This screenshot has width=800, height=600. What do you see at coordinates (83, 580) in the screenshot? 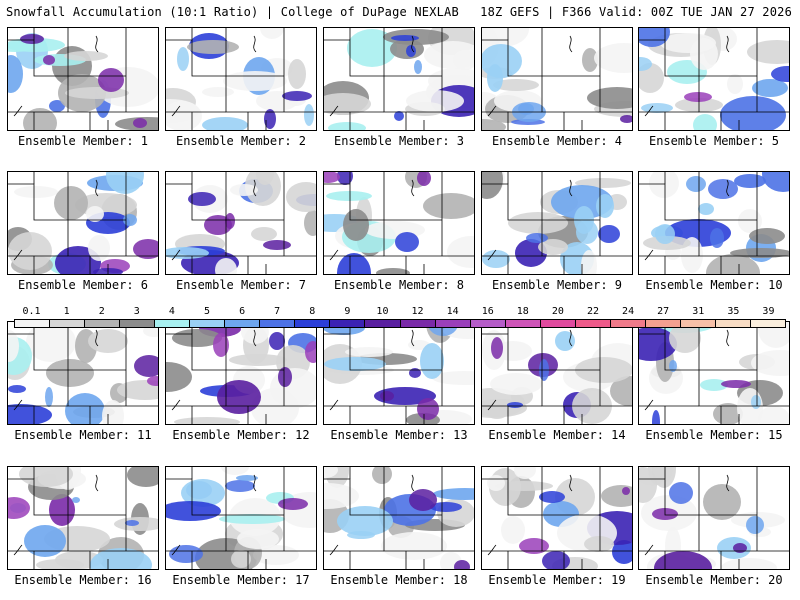
I see `ensemble-member-label: Ensemble Member: 16` at bounding box center [83, 580].